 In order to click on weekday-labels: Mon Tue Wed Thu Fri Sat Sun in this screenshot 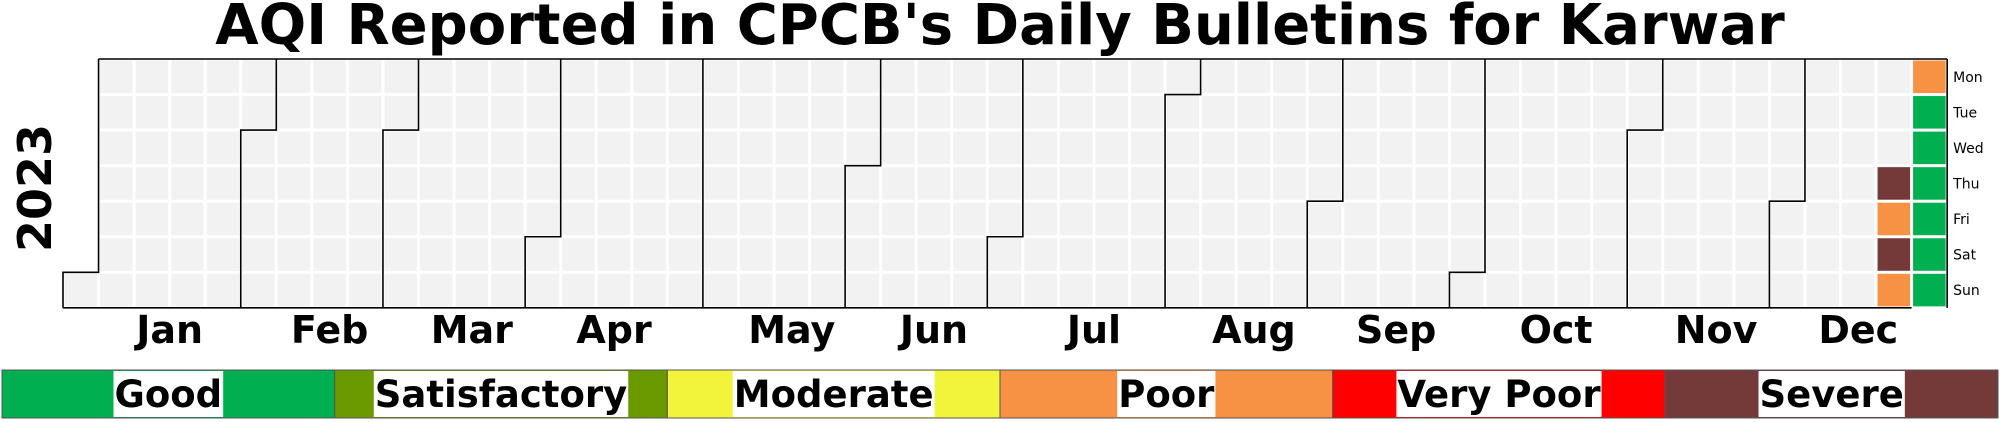, I will do `click(1968, 184)`.